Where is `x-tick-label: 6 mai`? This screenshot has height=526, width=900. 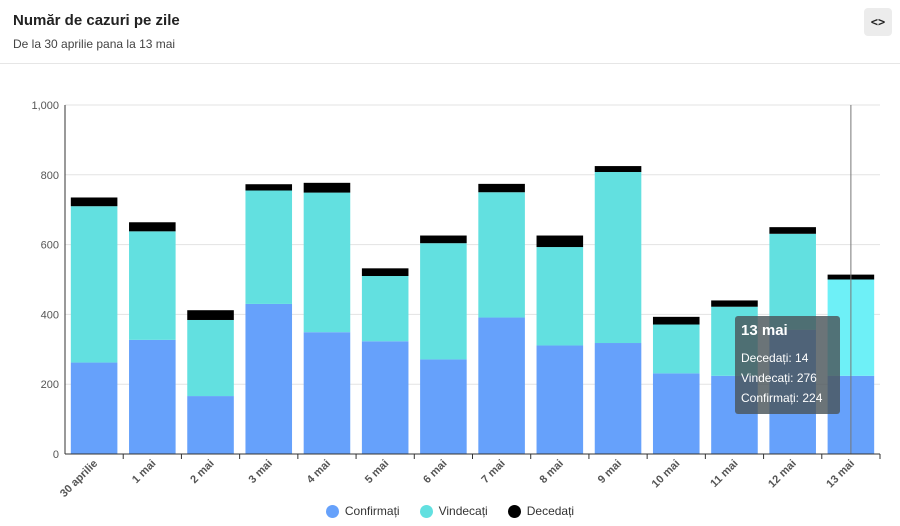 x-tick-label: 6 mai is located at coordinates (435, 472).